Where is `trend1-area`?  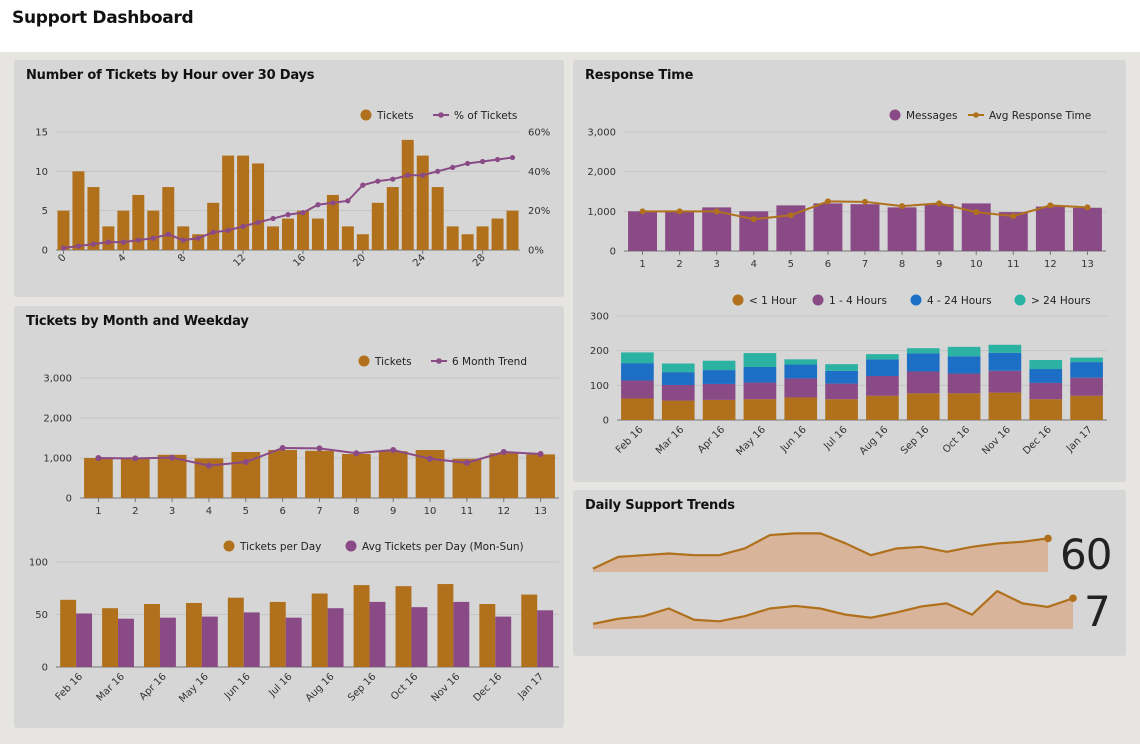 trend1-area is located at coordinates (820, 552).